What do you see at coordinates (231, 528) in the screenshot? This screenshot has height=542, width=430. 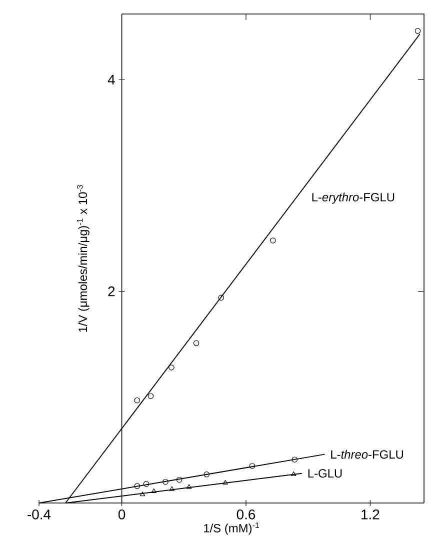 I see `x-axis-title: 1/S (mM)$^{-1}$` at bounding box center [231, 528].